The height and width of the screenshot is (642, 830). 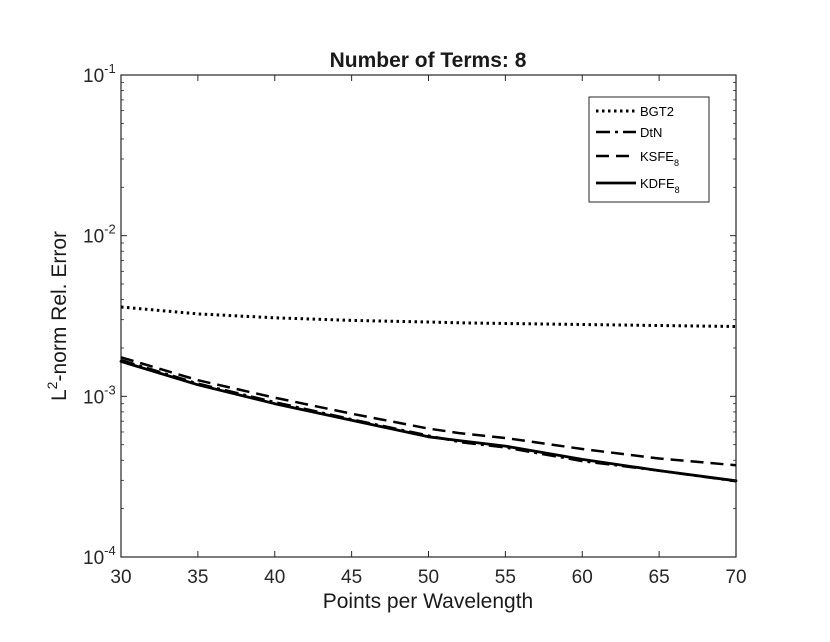 I want to click on x-tick-label: 50, so click(x=428, y=577).